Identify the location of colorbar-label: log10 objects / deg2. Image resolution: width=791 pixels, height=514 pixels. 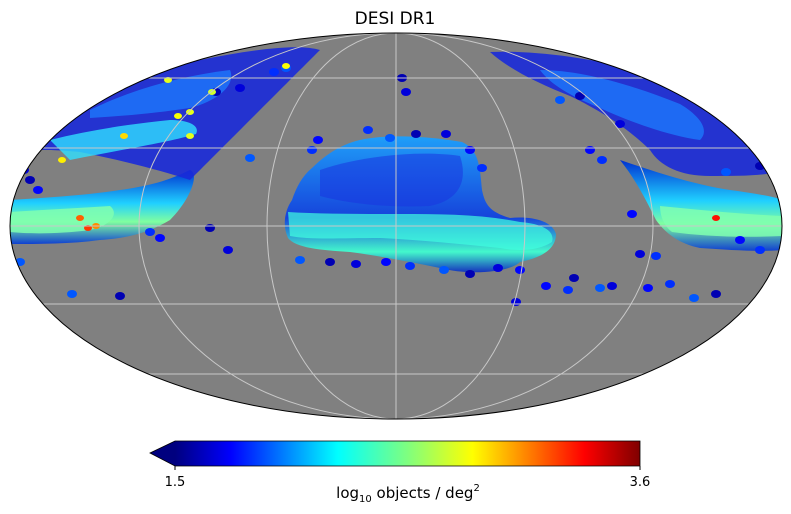
(408, 494).